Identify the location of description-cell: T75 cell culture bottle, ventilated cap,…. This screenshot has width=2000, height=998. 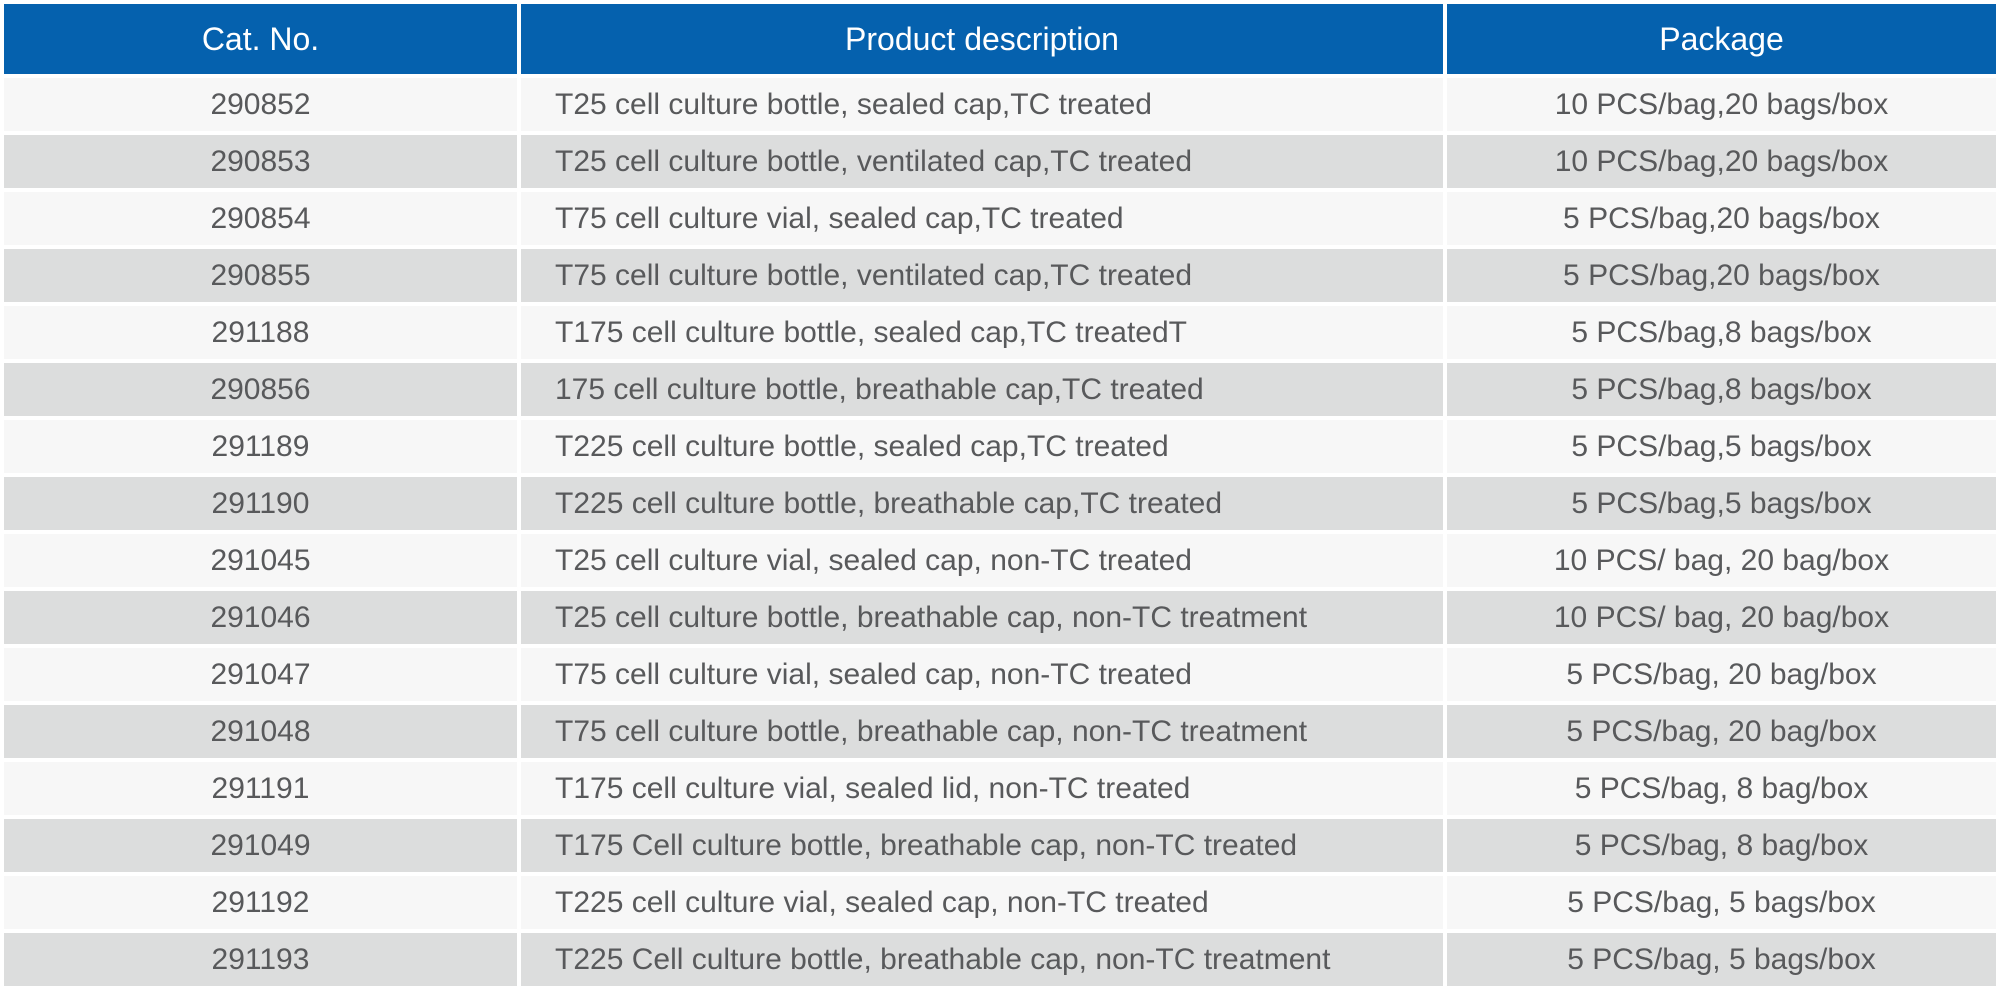
(982, 275).